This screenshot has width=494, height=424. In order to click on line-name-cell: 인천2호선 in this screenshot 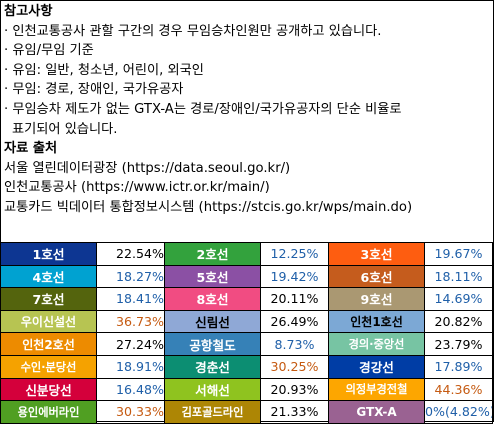, I will do `click(48, 344)`.